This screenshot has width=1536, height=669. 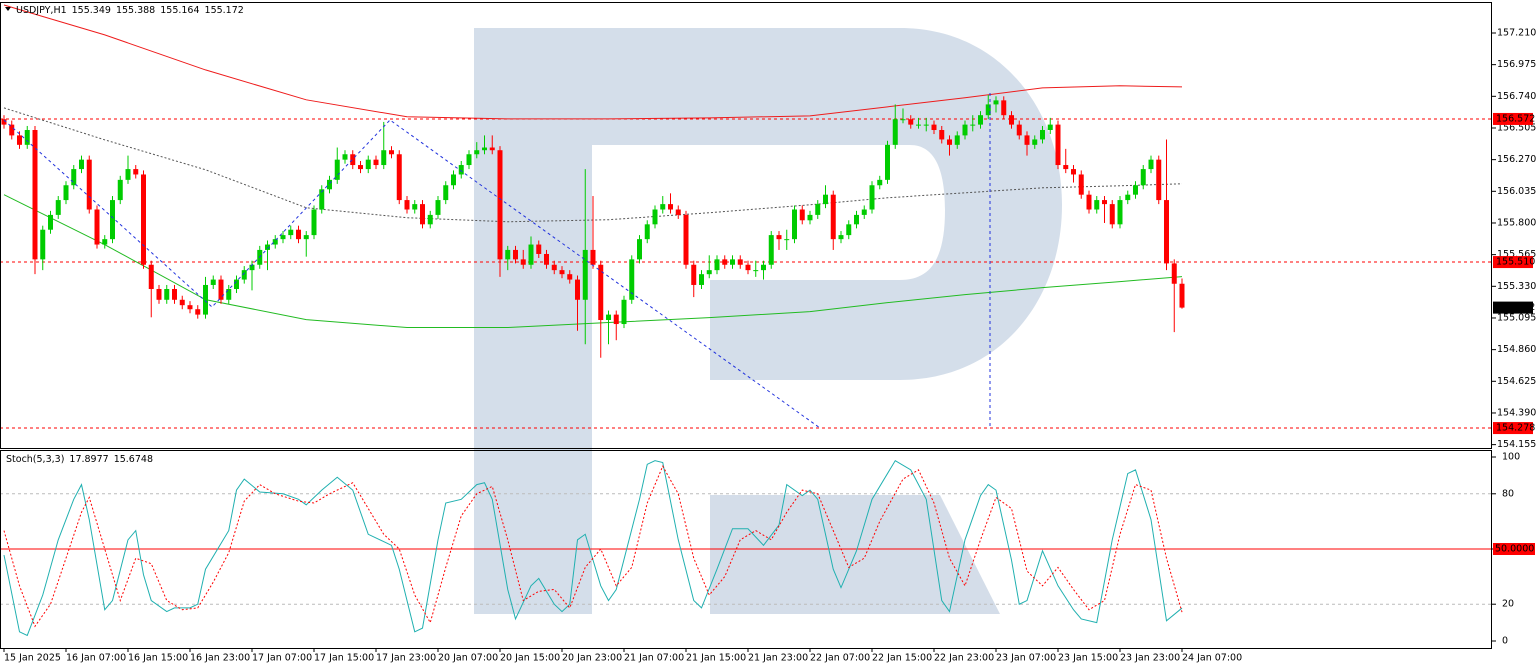 I want to click on x-tick-label: 22 Jan 15:00, so click(x=902, y=658).